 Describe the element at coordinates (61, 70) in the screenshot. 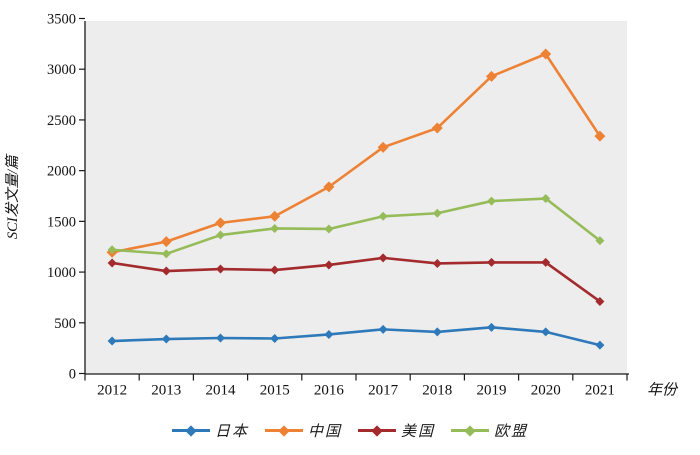

I see `y-tick-label: 3000` at that location.